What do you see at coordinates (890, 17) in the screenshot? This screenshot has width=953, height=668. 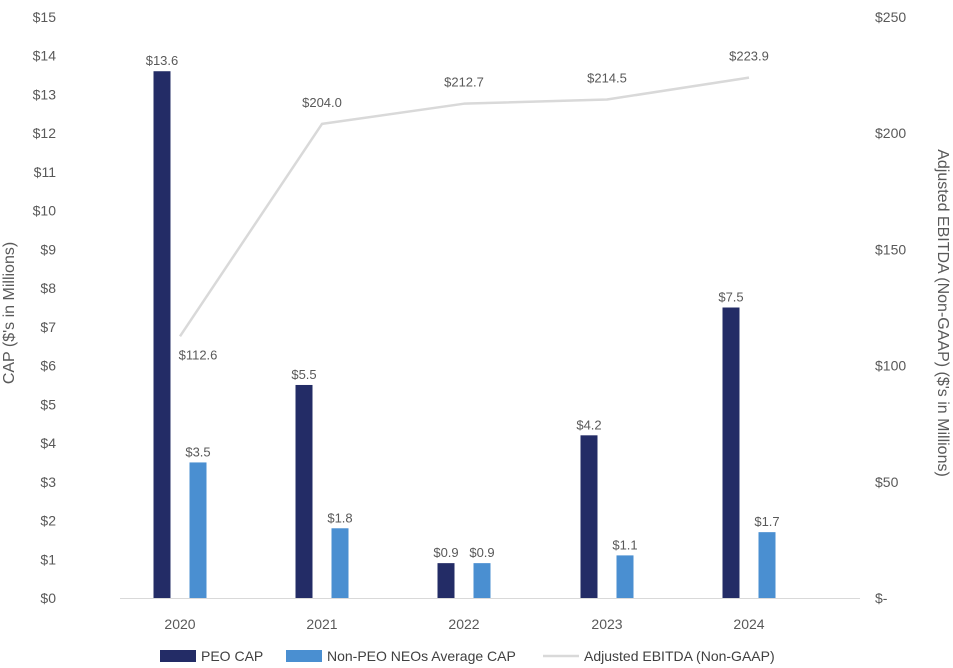 I see `right-tick-label: $250` at bounding box center [890, 17].